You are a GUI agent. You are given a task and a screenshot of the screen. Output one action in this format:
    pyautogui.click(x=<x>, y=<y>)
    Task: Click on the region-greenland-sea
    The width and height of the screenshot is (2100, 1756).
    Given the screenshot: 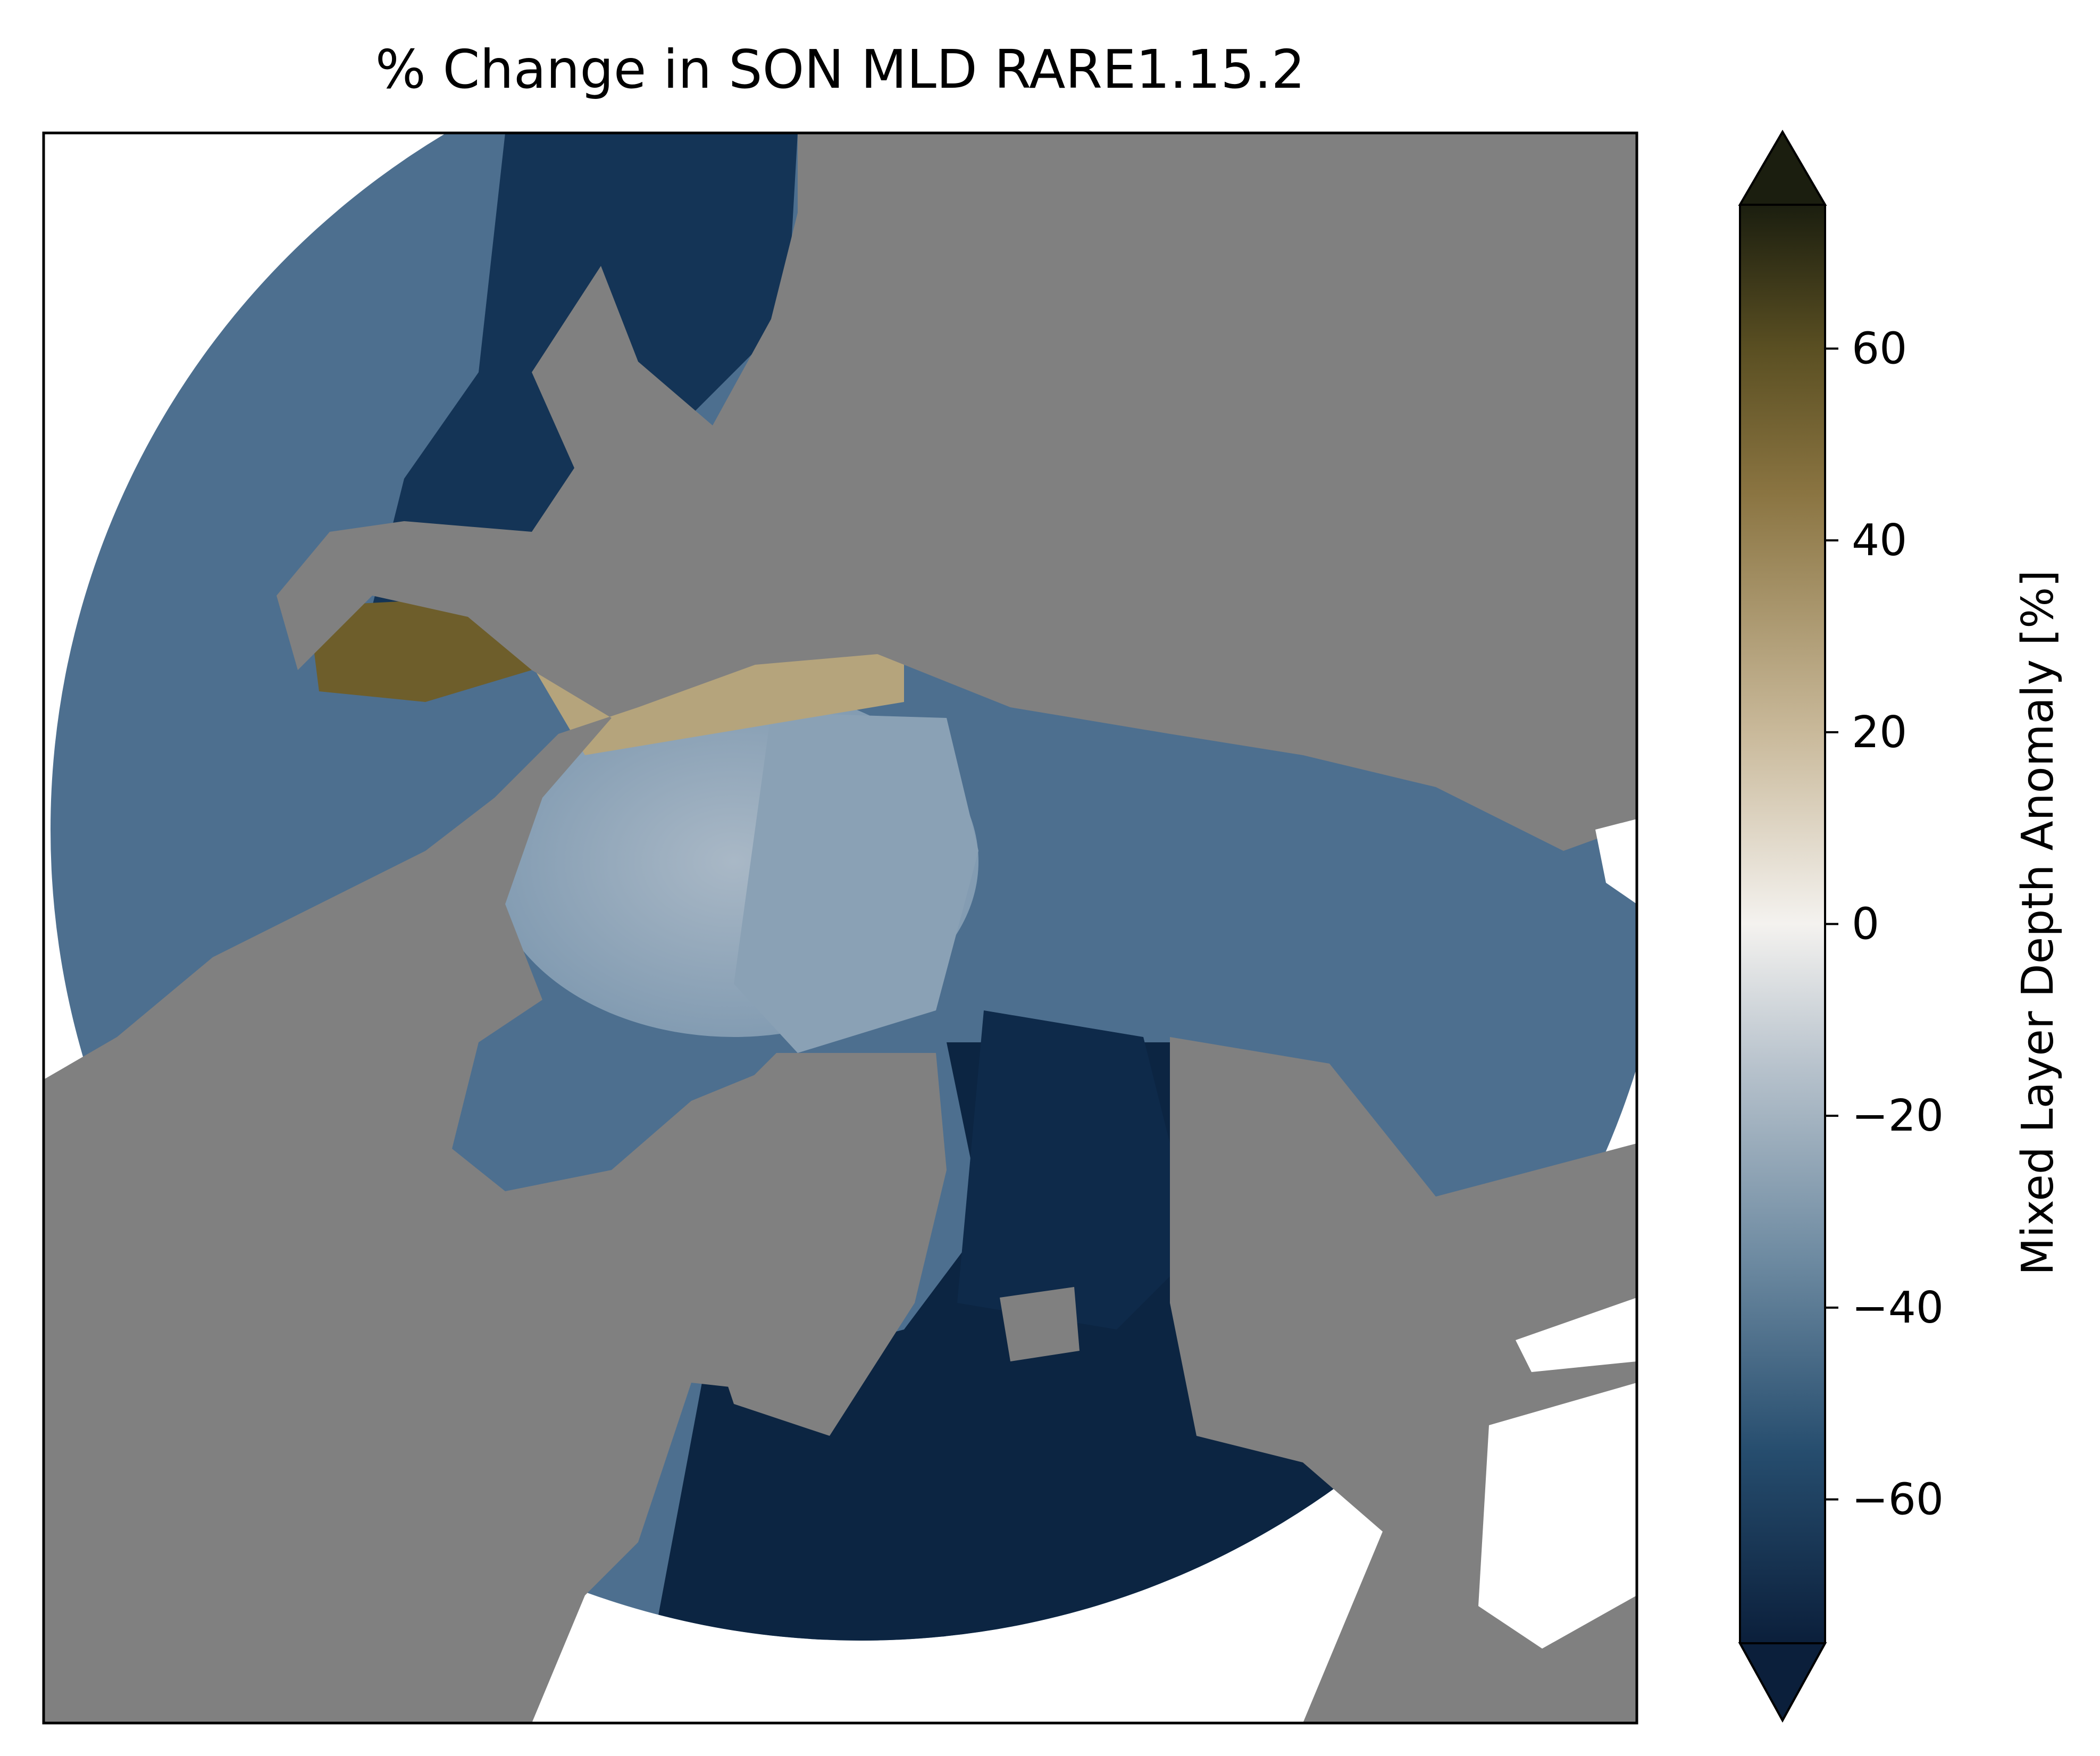 What is the action you would take?
    pyautogui.click(x=1077, y=1169)
    